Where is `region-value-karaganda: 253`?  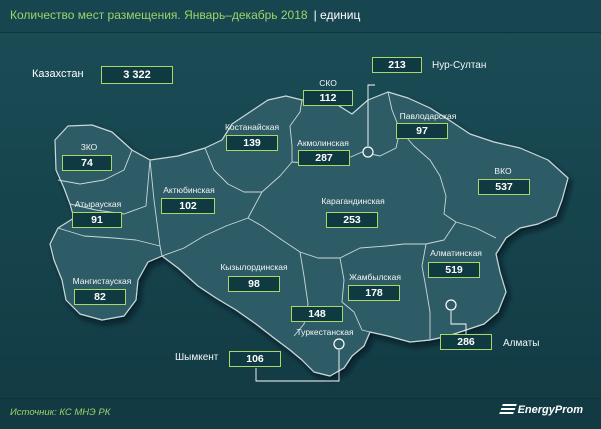
region-value-karaganda: 253 is located at coordinates (352, 220).